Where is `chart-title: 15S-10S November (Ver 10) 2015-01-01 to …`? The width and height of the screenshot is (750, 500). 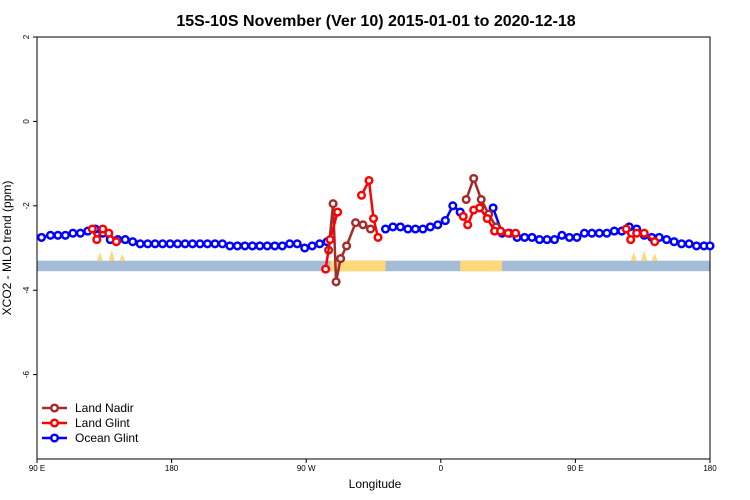 chart-title: 15S-10S November (Ver 10) 2015-01-01 to … is located at coordinates (375, 21).